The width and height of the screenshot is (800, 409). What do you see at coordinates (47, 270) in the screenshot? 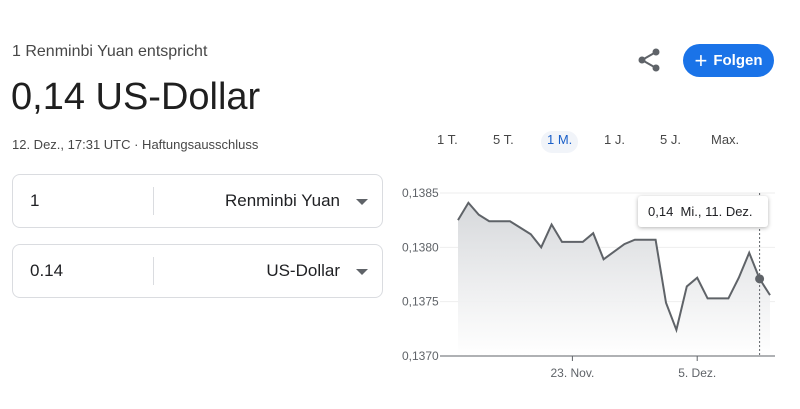
I see `to-amount-input: 0.14` at bounding box center [47, 270].